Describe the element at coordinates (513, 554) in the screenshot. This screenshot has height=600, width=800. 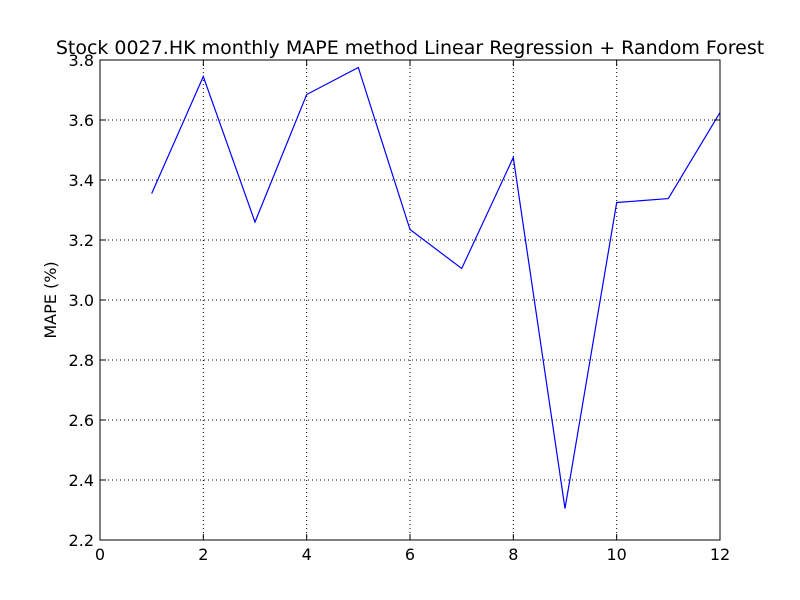
I see `x-tick-label: 8` at that location.